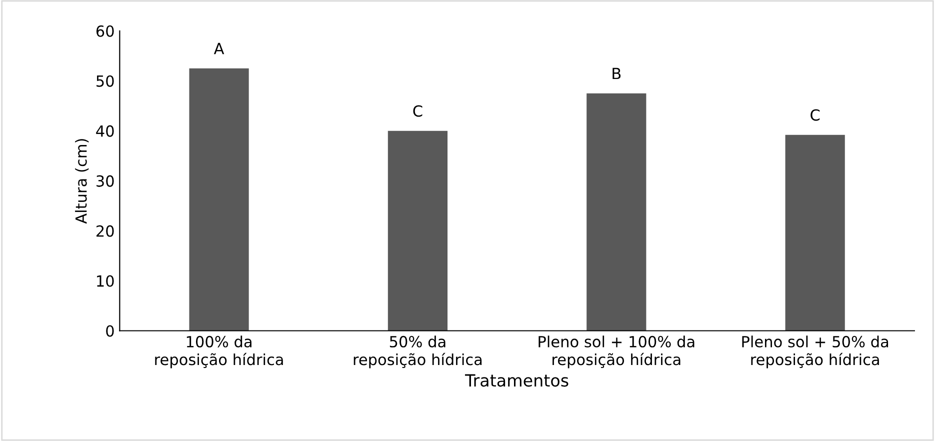  I want to click on data-label: B, so click(616, 74).